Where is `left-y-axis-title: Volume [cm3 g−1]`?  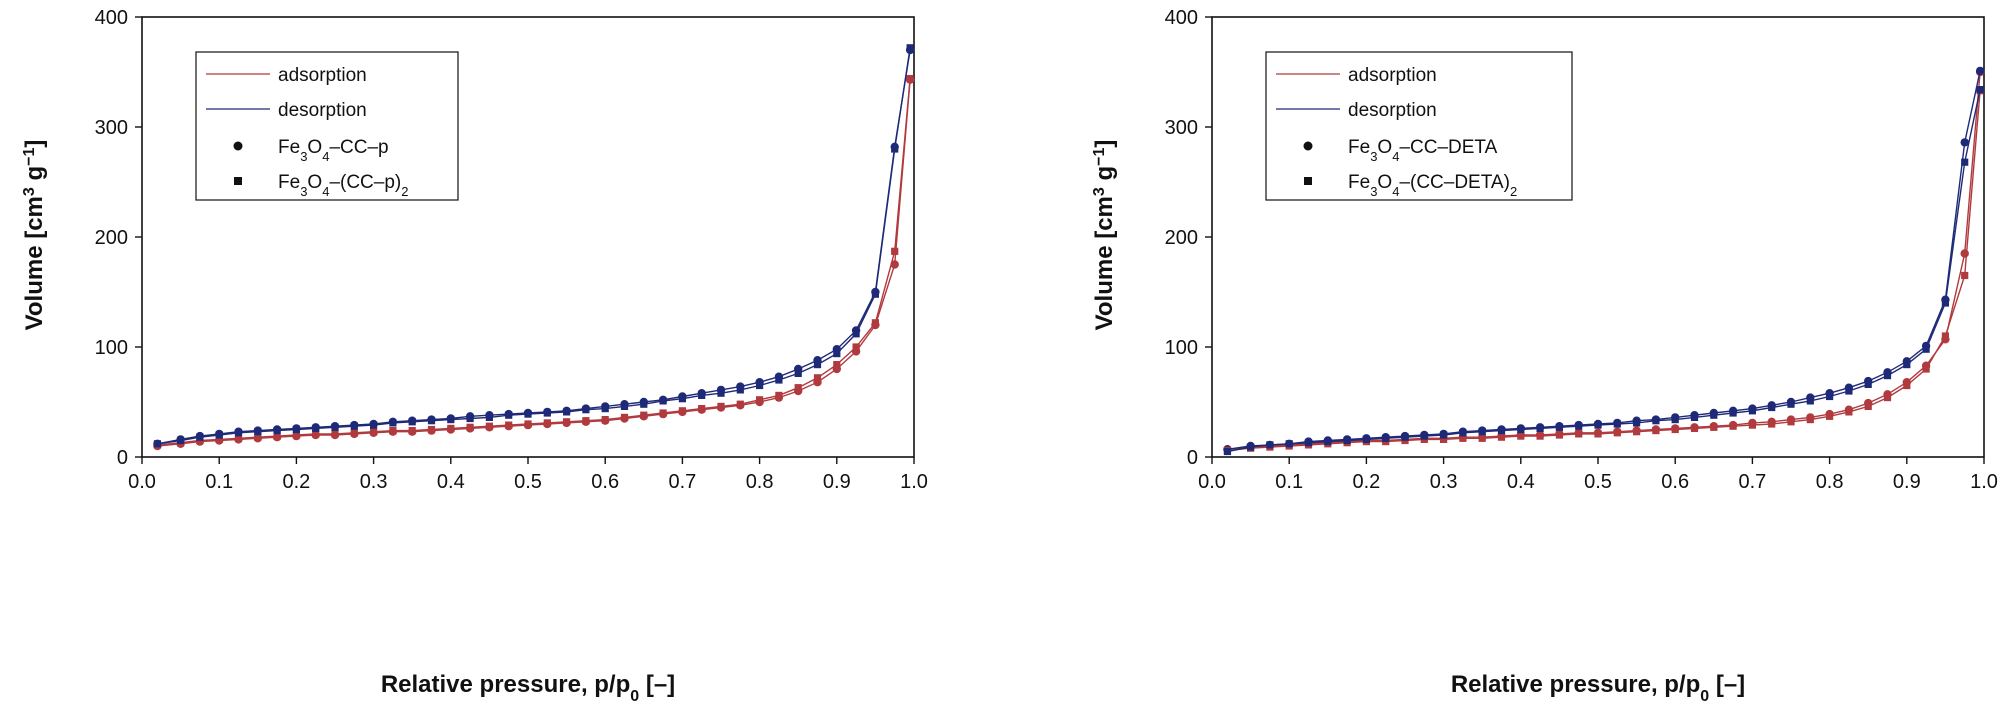
left-y-axis-title: Volume [cm3 g−1] is located at coordinates (35, 235).